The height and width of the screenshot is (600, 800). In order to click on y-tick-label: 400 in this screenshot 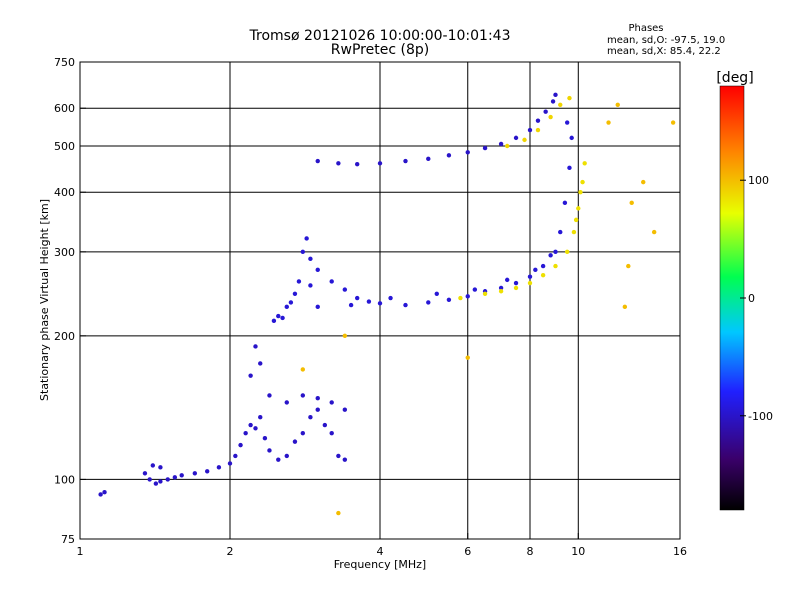, I will do `click(64, 192)`.